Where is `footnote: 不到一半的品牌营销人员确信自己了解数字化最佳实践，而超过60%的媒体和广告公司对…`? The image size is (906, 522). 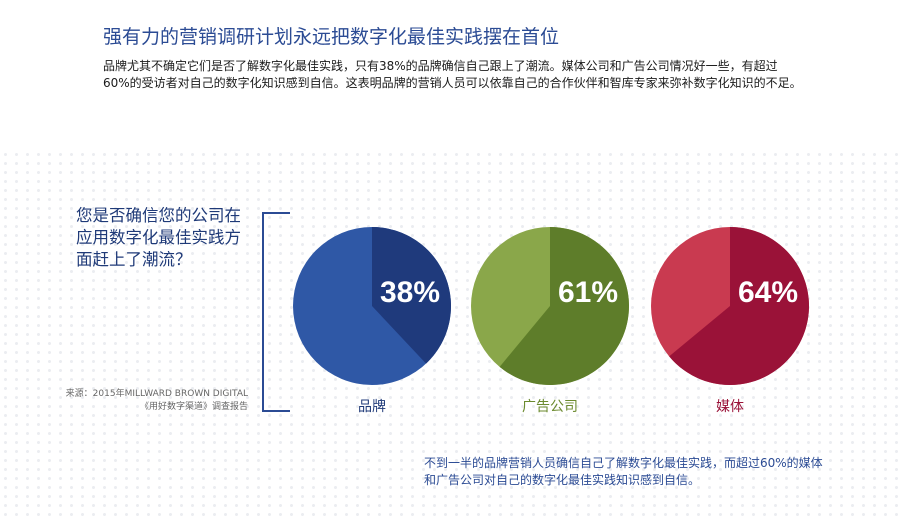
footnote: 不到一半的品牌营销人员确信自己了解数字化最佳实践，而超过60%的媒体和广告公司对… is located at coordinates (623, 471).